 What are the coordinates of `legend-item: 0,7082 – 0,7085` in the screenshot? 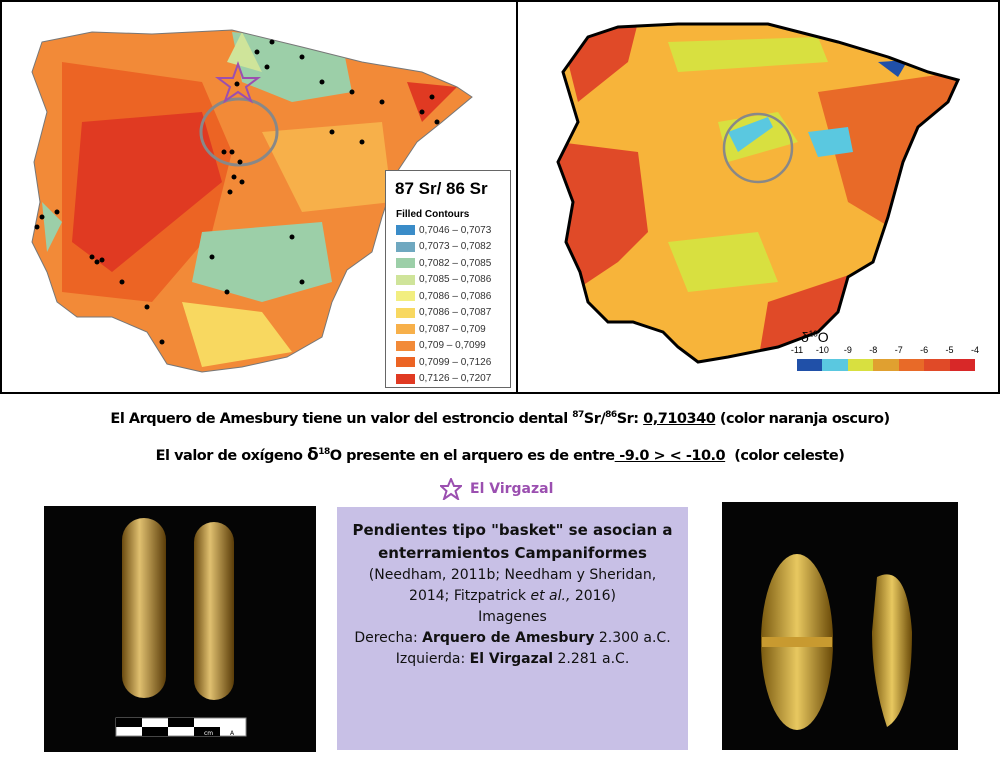 It's located at (448, 263).